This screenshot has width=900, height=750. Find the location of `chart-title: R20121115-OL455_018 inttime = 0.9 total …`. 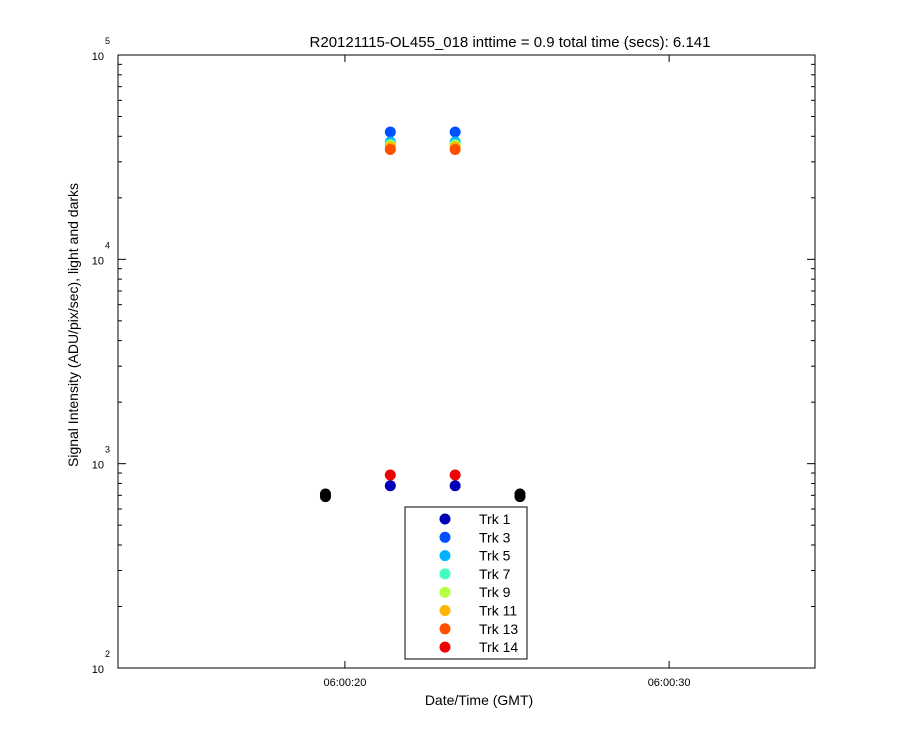

chart-title: R20121115-OL455_018 inttime = 0.9 total … is located at coordinates (510, 42).